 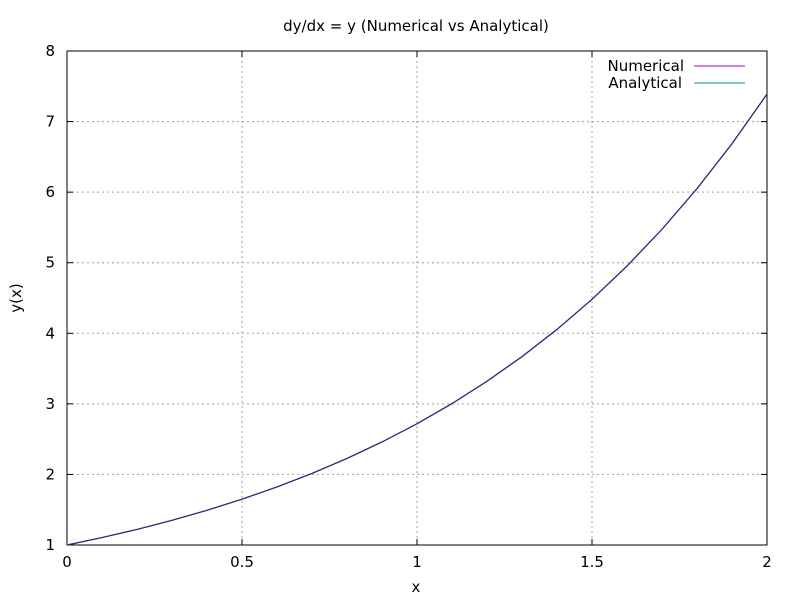 I want to click on legend: Numerical Analytical, so click(x=676, y=74).